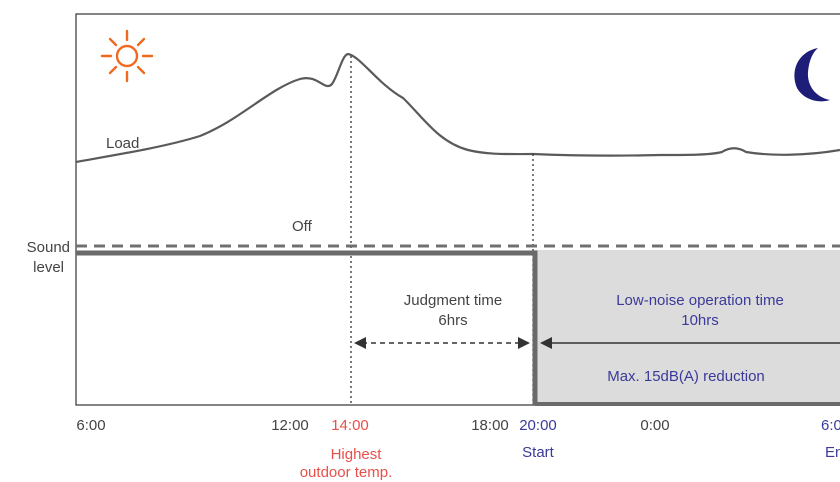  Describe the element at coordinates (302, 226) in the screenshot. I see `off-label: Off` at that location.